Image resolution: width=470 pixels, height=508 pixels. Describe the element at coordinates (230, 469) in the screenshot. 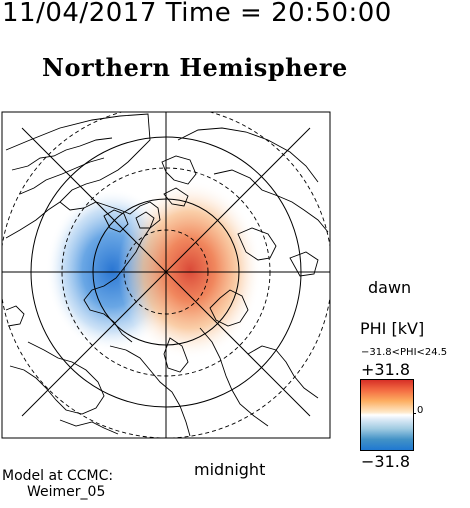

I see `midnight-label: midnight` at that location.